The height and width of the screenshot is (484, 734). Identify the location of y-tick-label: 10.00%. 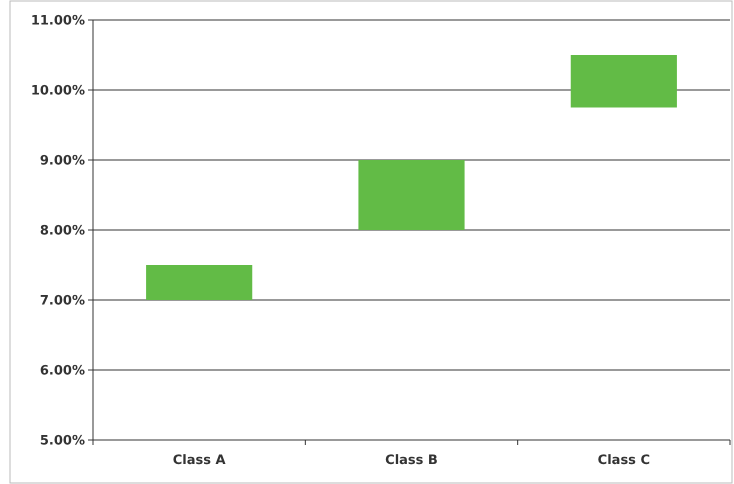
(57, 91).